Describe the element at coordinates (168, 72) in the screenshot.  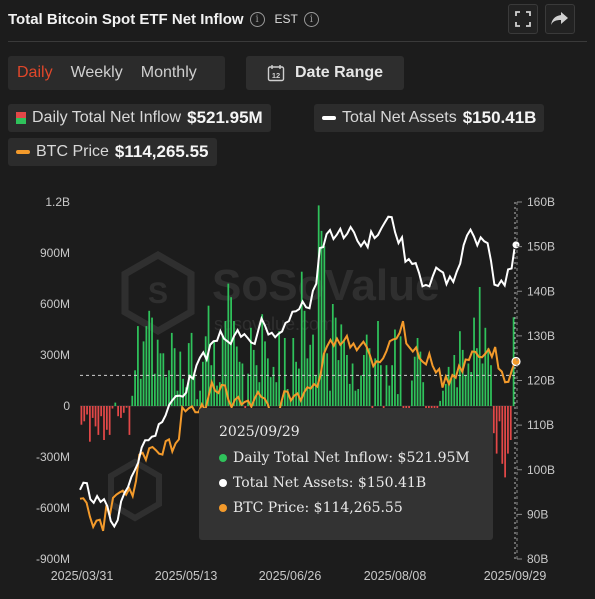
I see `tab-monthly: Monthly` at that location.